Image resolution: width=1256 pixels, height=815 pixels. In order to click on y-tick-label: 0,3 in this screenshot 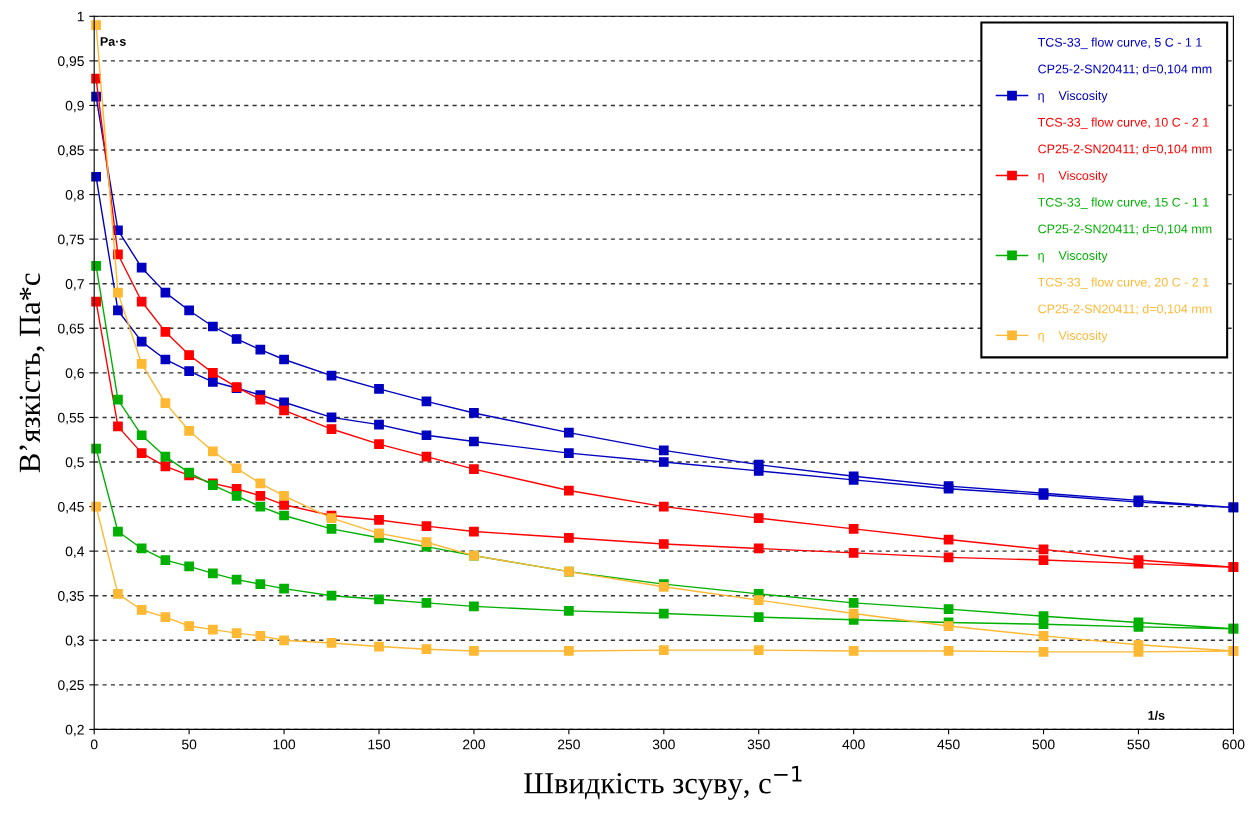, I will do `click(74, 641)`.